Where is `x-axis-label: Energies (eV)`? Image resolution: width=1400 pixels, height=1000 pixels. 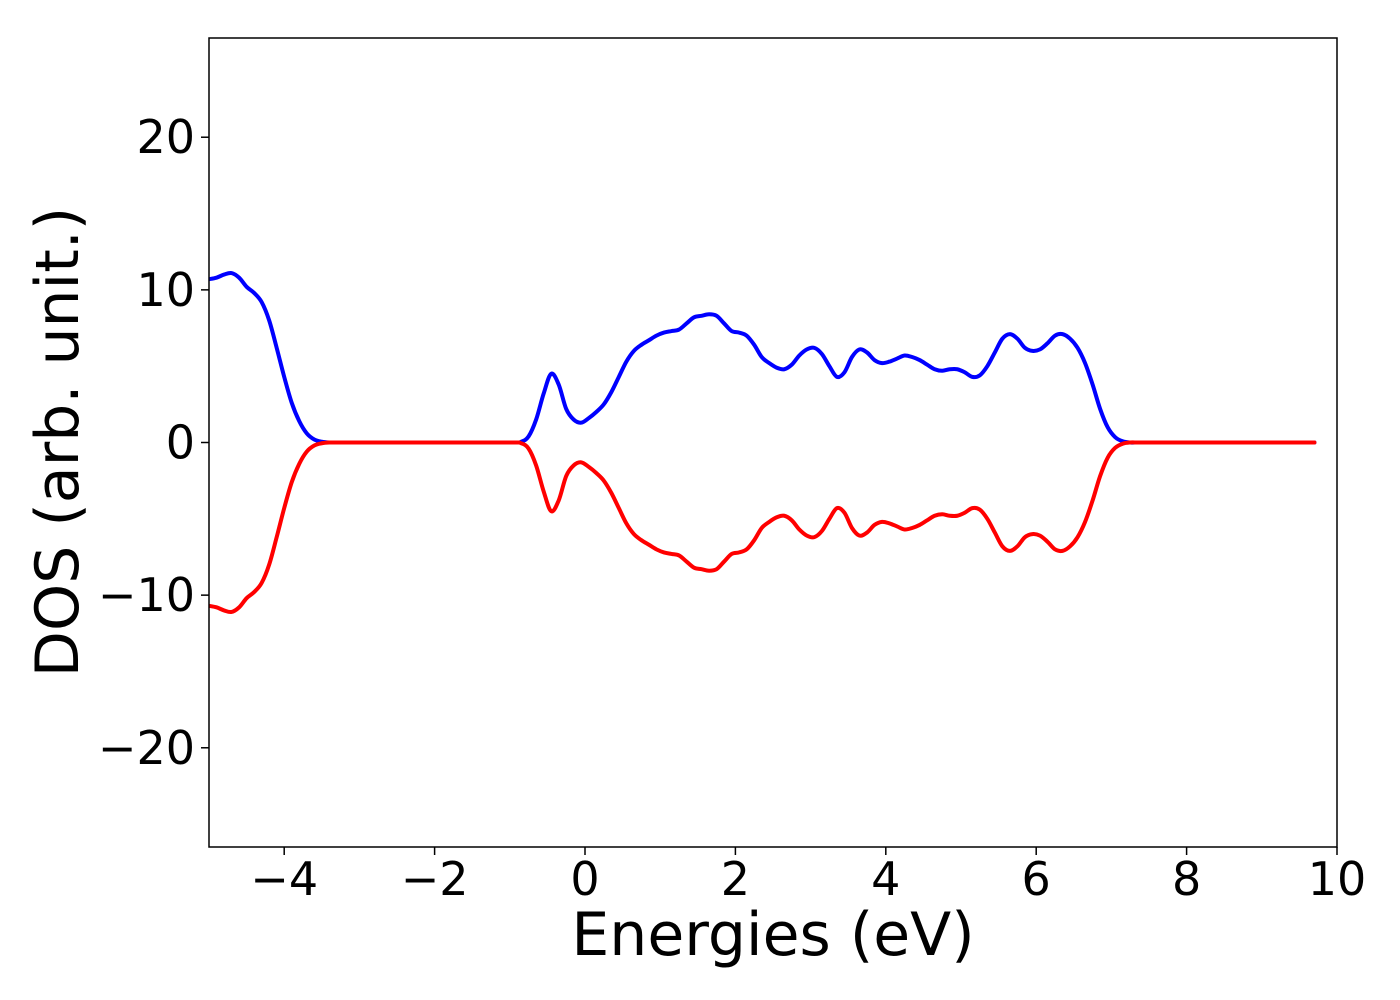
x-axis-label: Energies (eV) is located at coordinates (772, 935).